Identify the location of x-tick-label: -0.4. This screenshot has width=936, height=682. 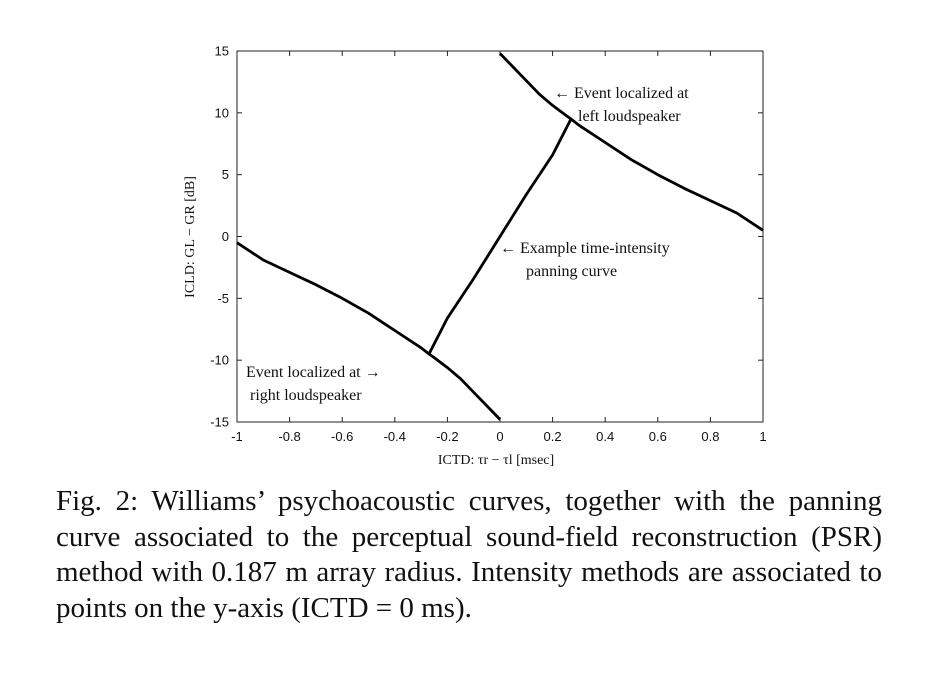
(395, 436).